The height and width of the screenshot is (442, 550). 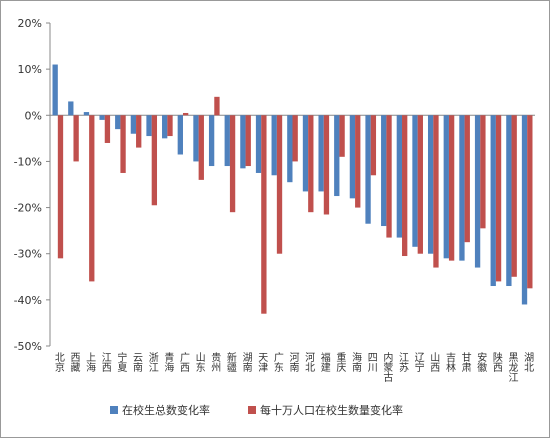 I want to click on x-tick-label: 云南, so click(x=137, y=362).